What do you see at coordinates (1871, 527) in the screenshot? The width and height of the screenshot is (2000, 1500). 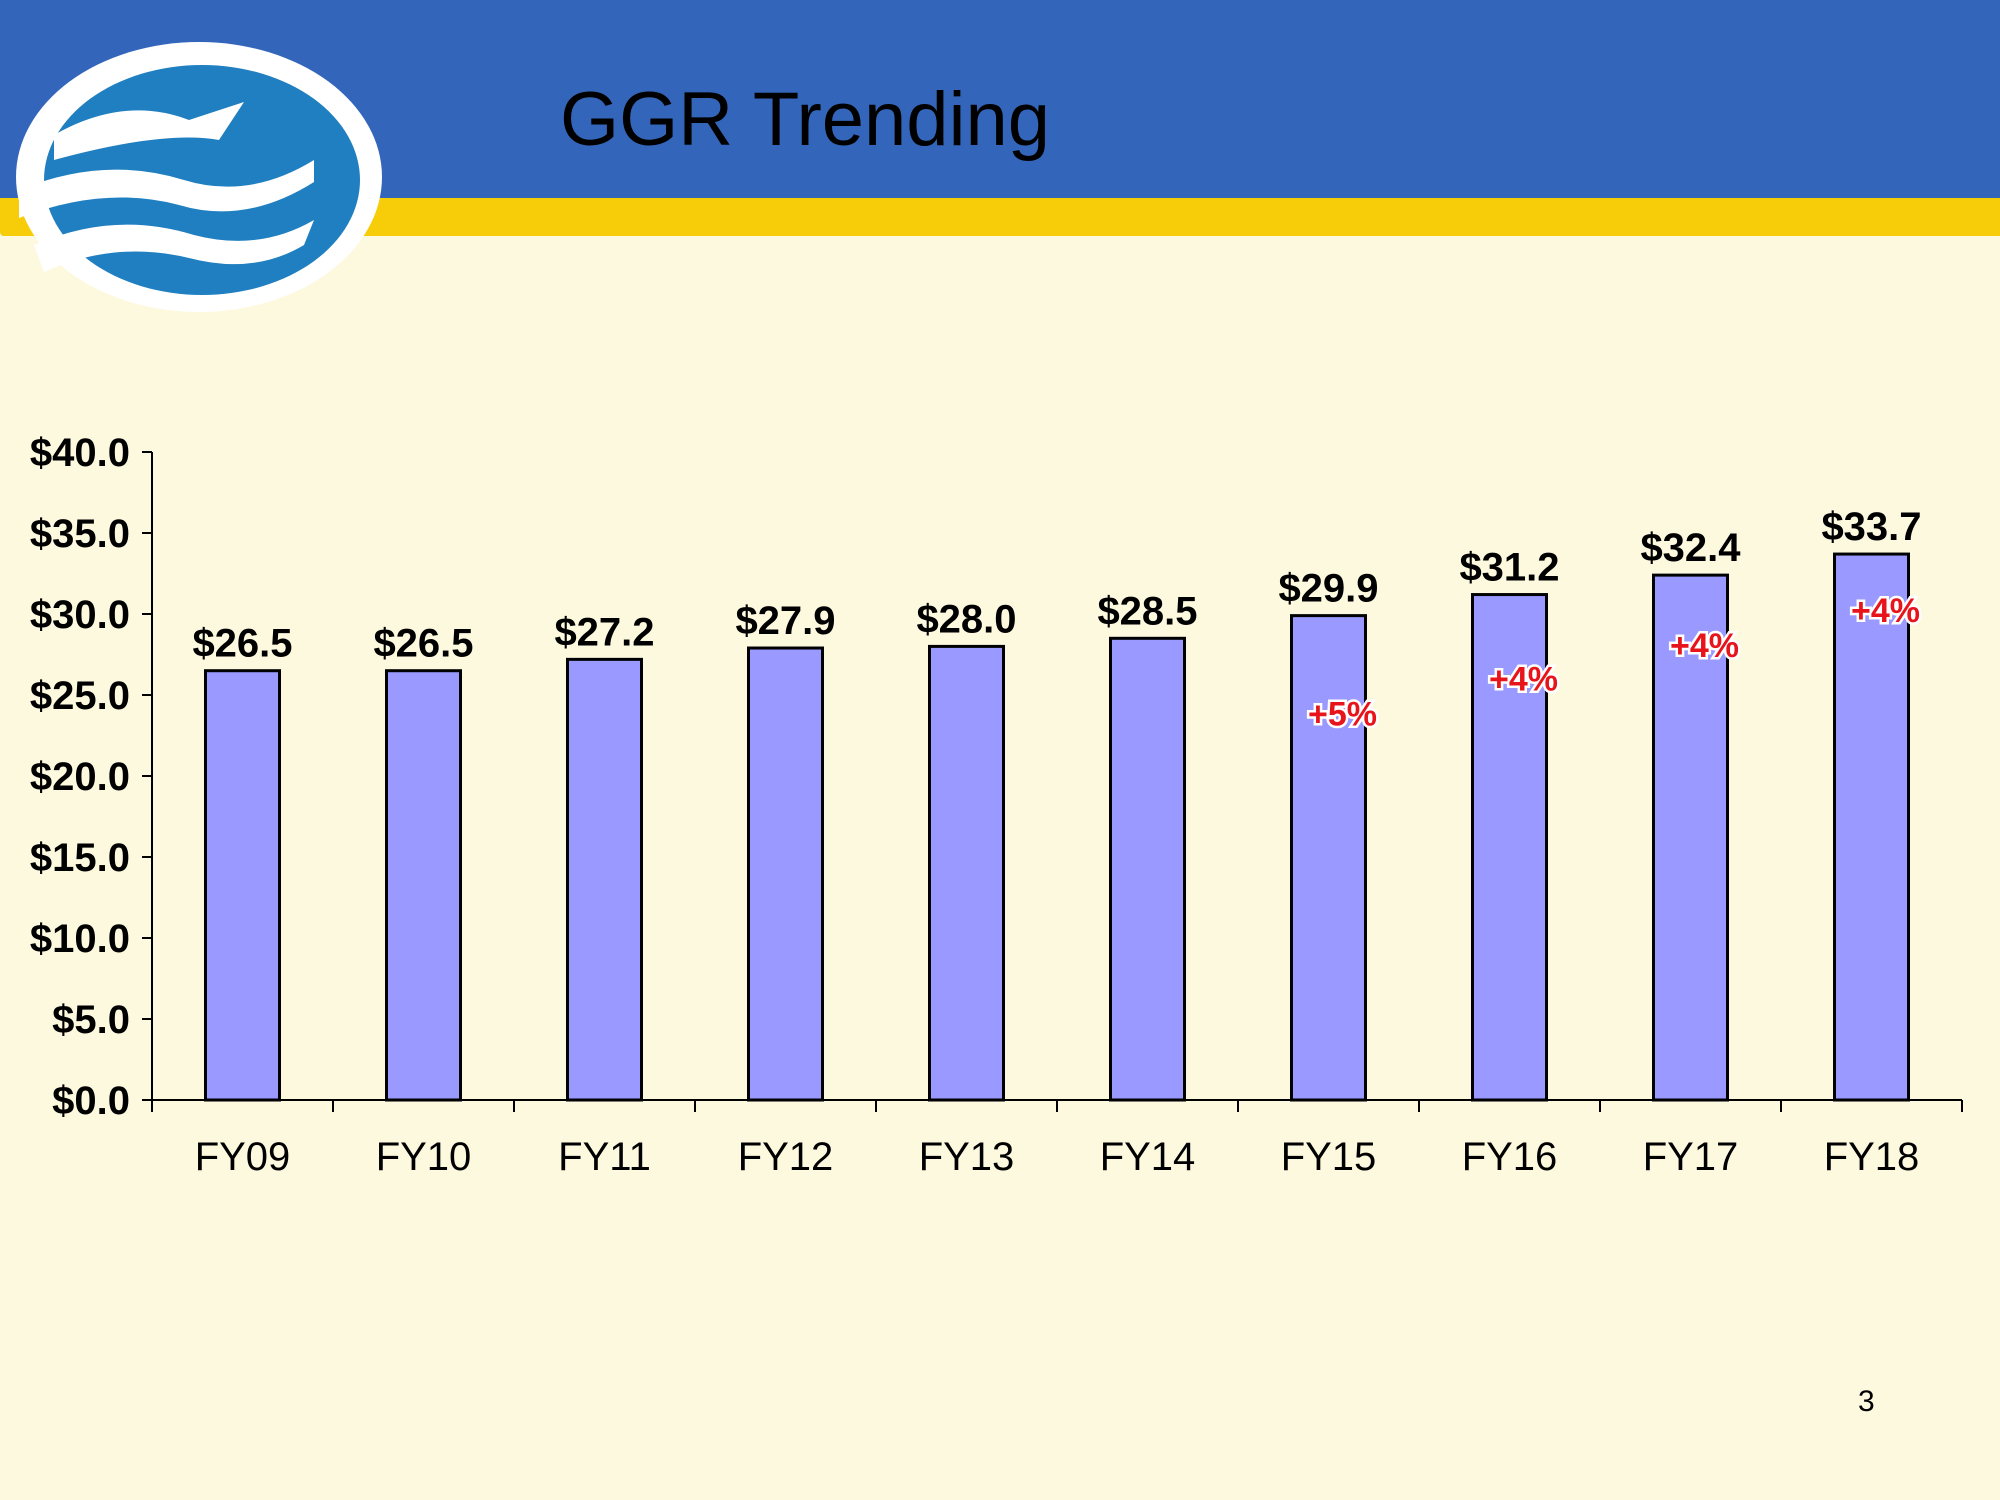 I see `data-label: $33.7` at bounding box center [1871, 527].